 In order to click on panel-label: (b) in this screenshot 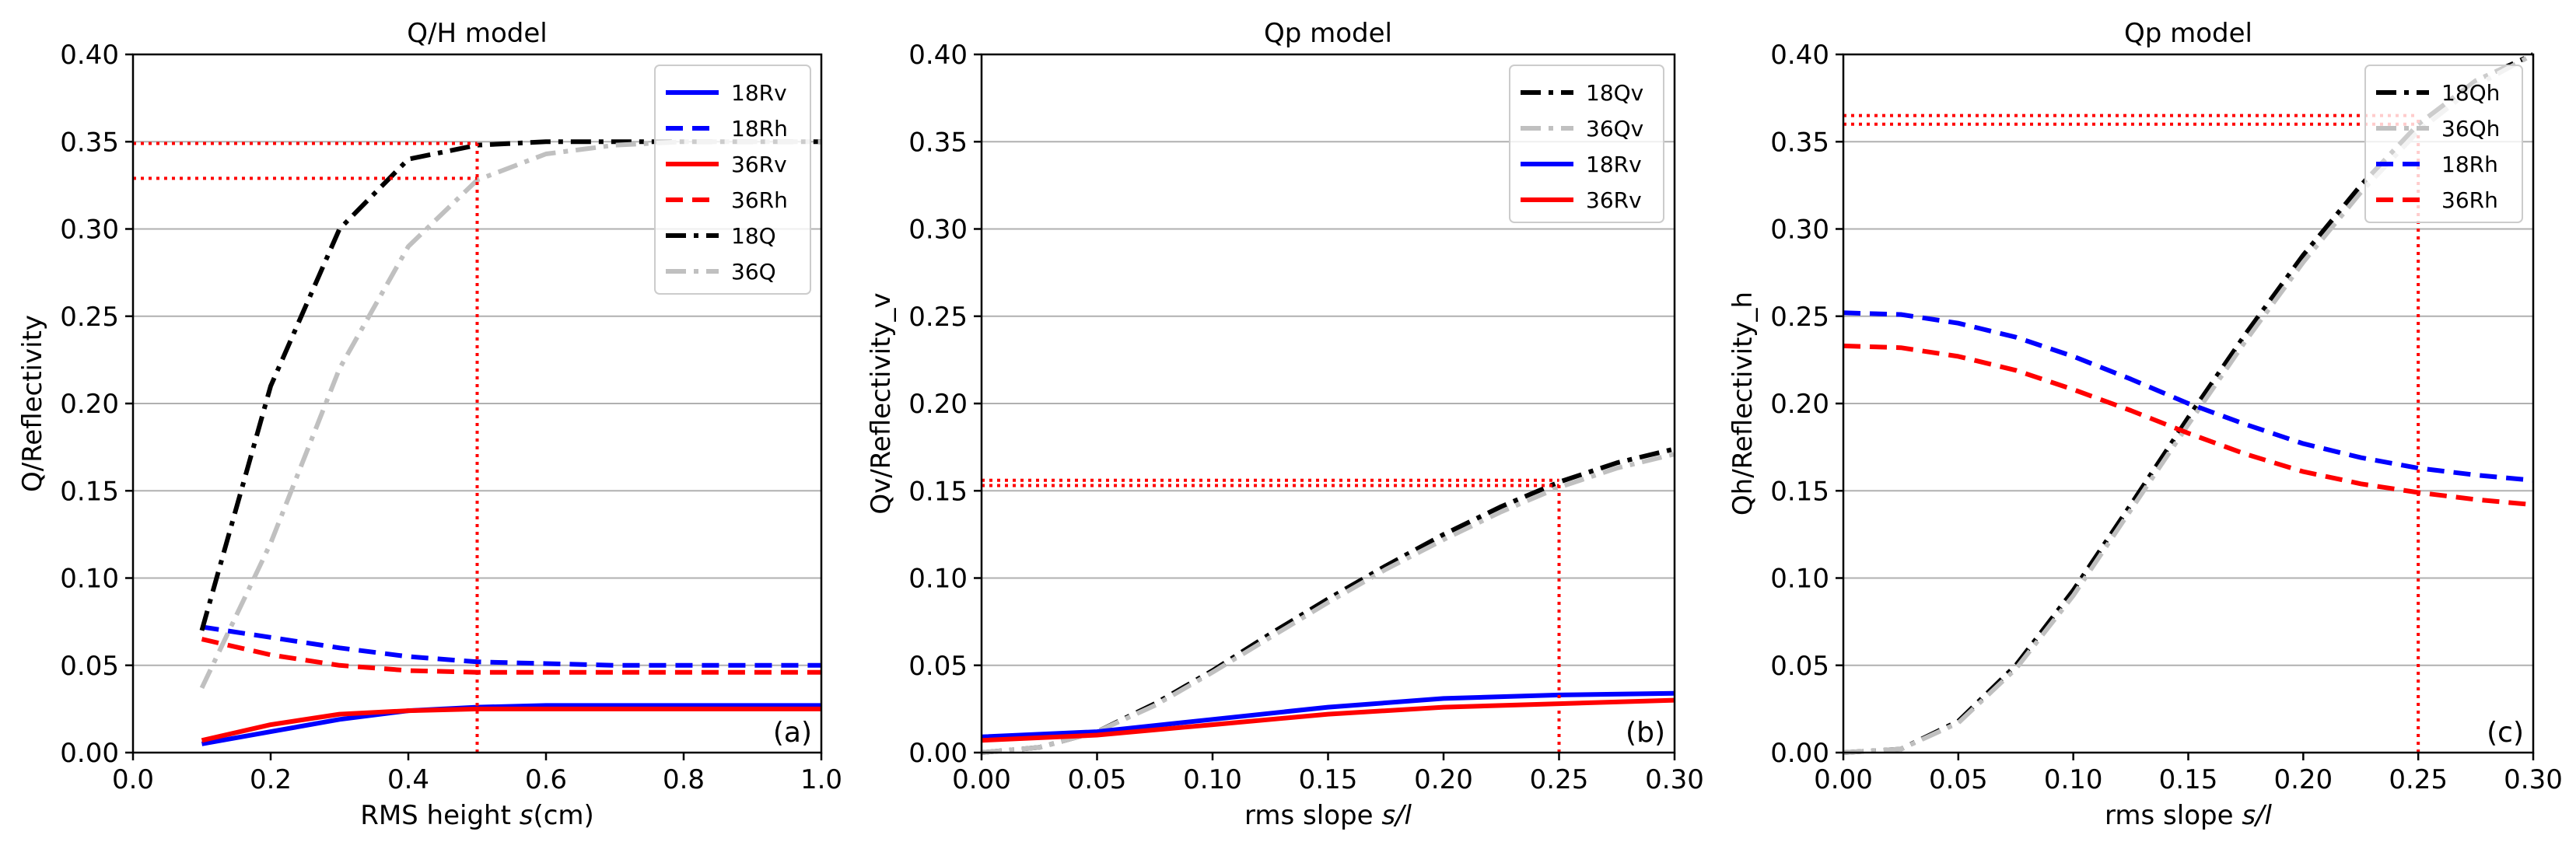, I will do `click(1646, 733)`.